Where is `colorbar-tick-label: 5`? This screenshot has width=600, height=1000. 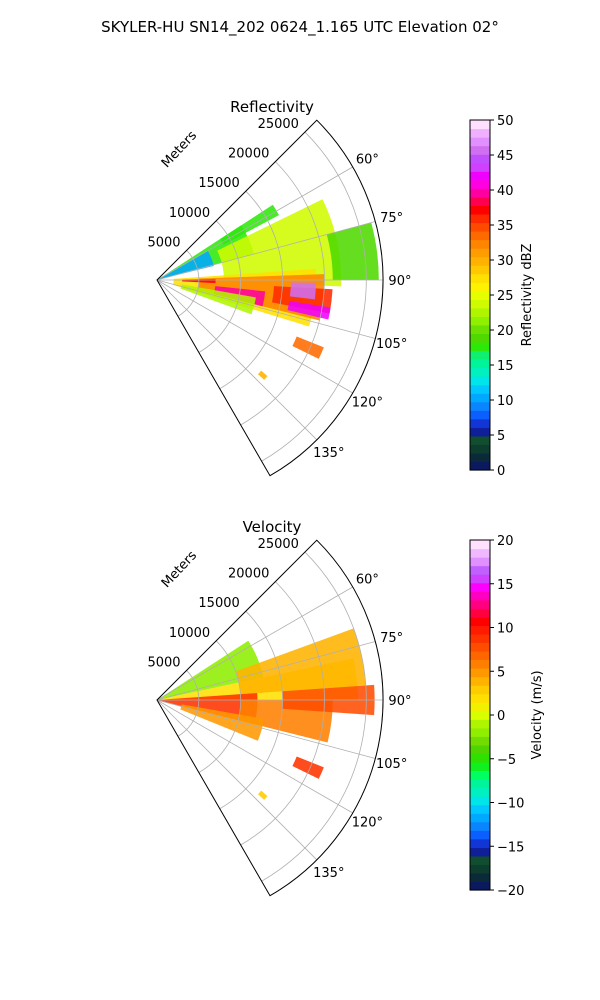 colorbar-tick-label: 5 is located at coordinates (501, 436).